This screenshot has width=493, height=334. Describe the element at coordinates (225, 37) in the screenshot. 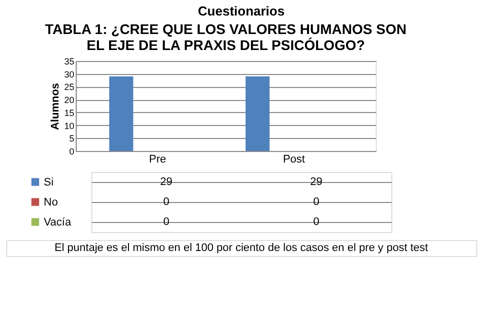

I see `chart-subtitle: TABLA 1: ¿CREE QUE LOS VALORES HUMANOS SON EL EJE DE LA PRAXIS DEL PSICÓLOGO?` at that location.